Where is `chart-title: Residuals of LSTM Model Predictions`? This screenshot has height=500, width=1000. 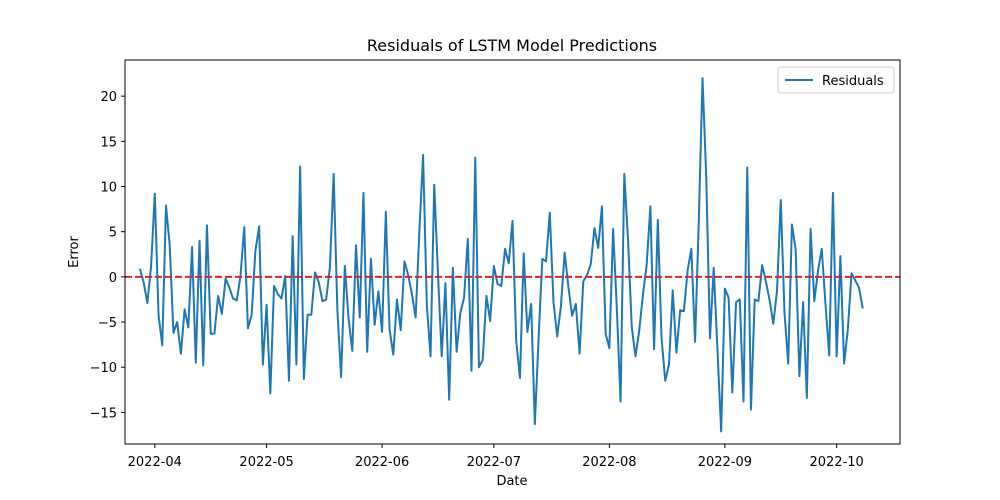
chart-title: Residuals of LSTM Model Predictions is located at coordinates (512, 45).